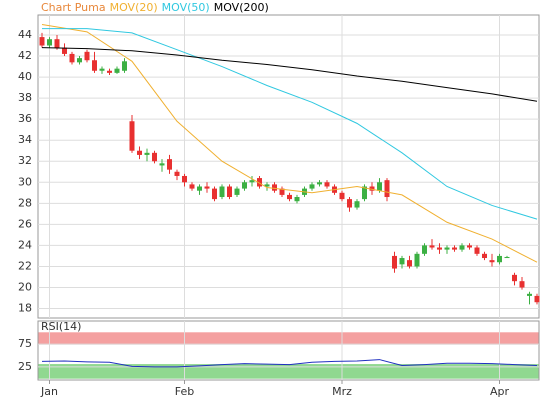 The image size is (540, 400). I want to click on y-tick-label: 24, so click(25, 244).